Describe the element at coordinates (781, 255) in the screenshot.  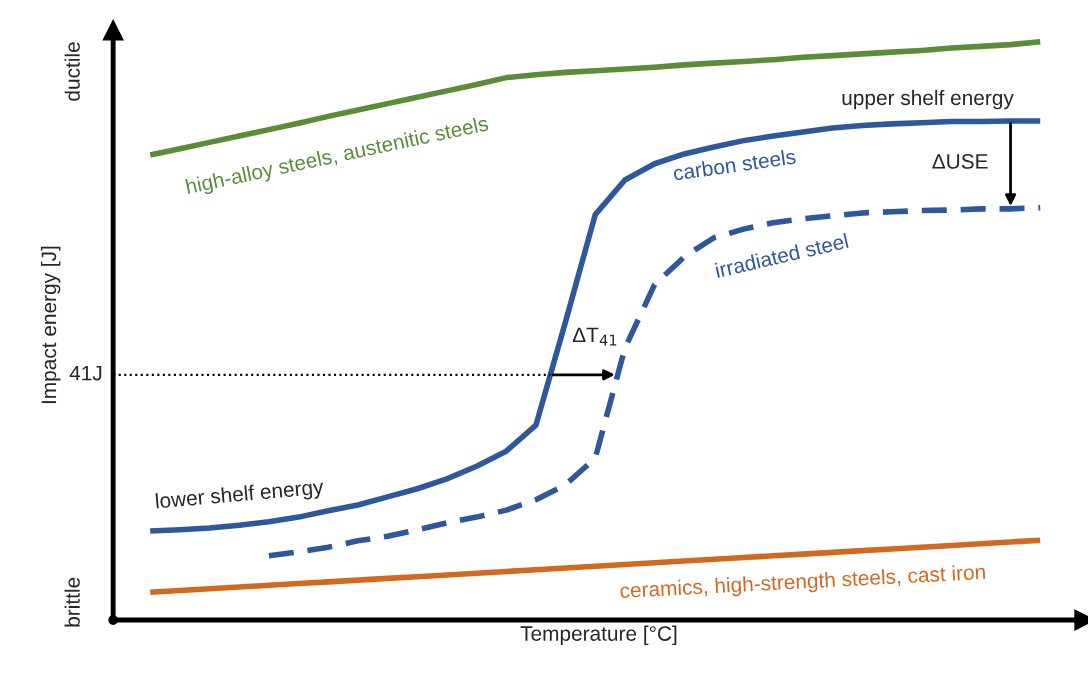
I see `text: irradiated steel` at that location.